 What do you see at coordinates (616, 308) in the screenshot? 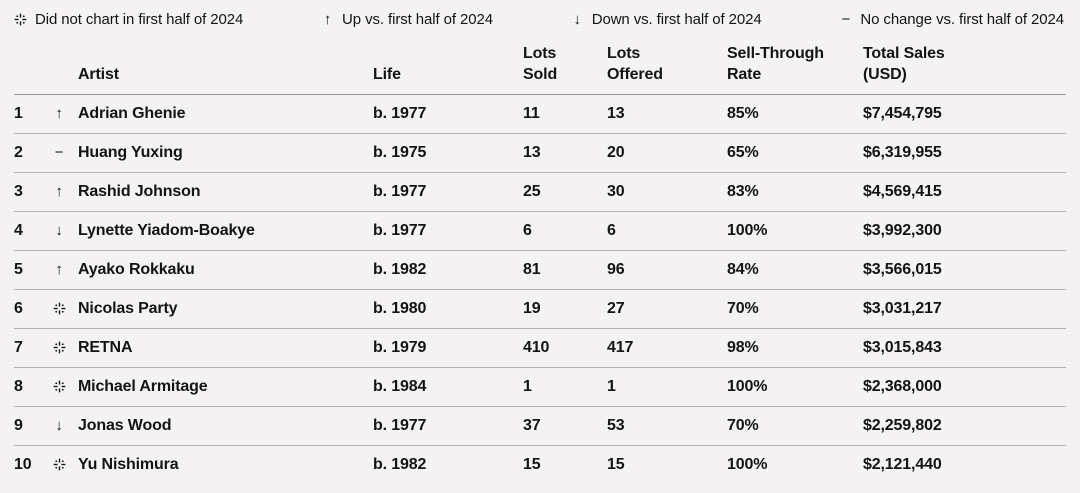
I see `lots-offered-value: 27` at bounding box center [616, 308].